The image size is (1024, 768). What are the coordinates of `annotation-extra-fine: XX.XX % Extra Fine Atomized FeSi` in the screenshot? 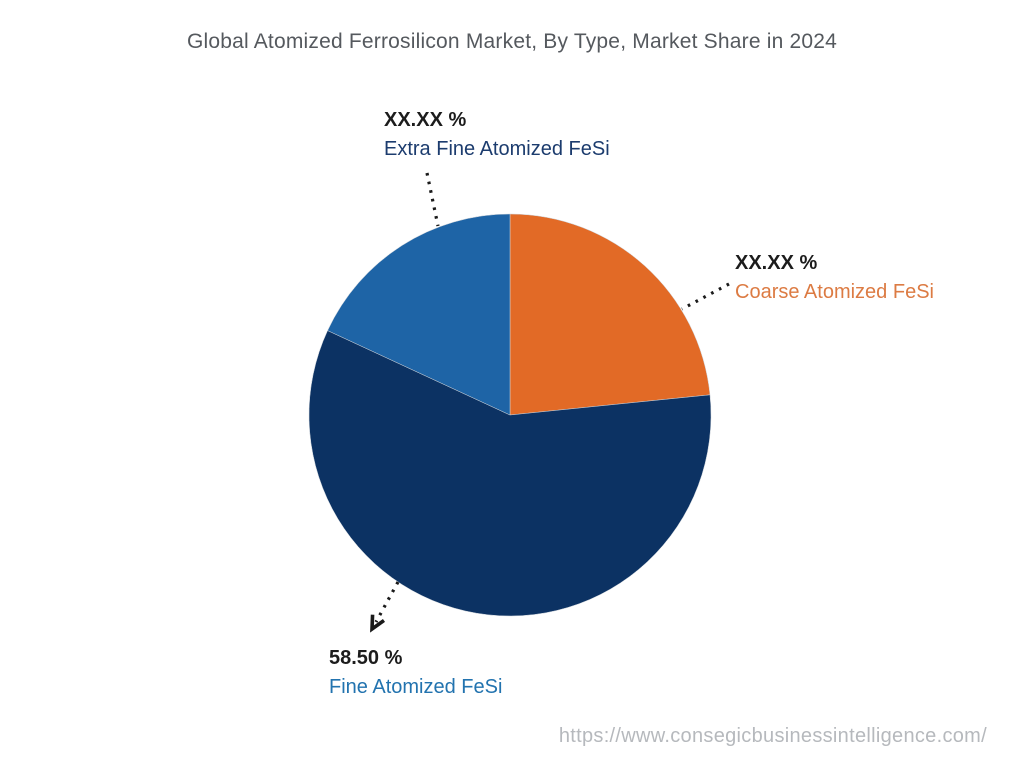 It's located at (497, 134).